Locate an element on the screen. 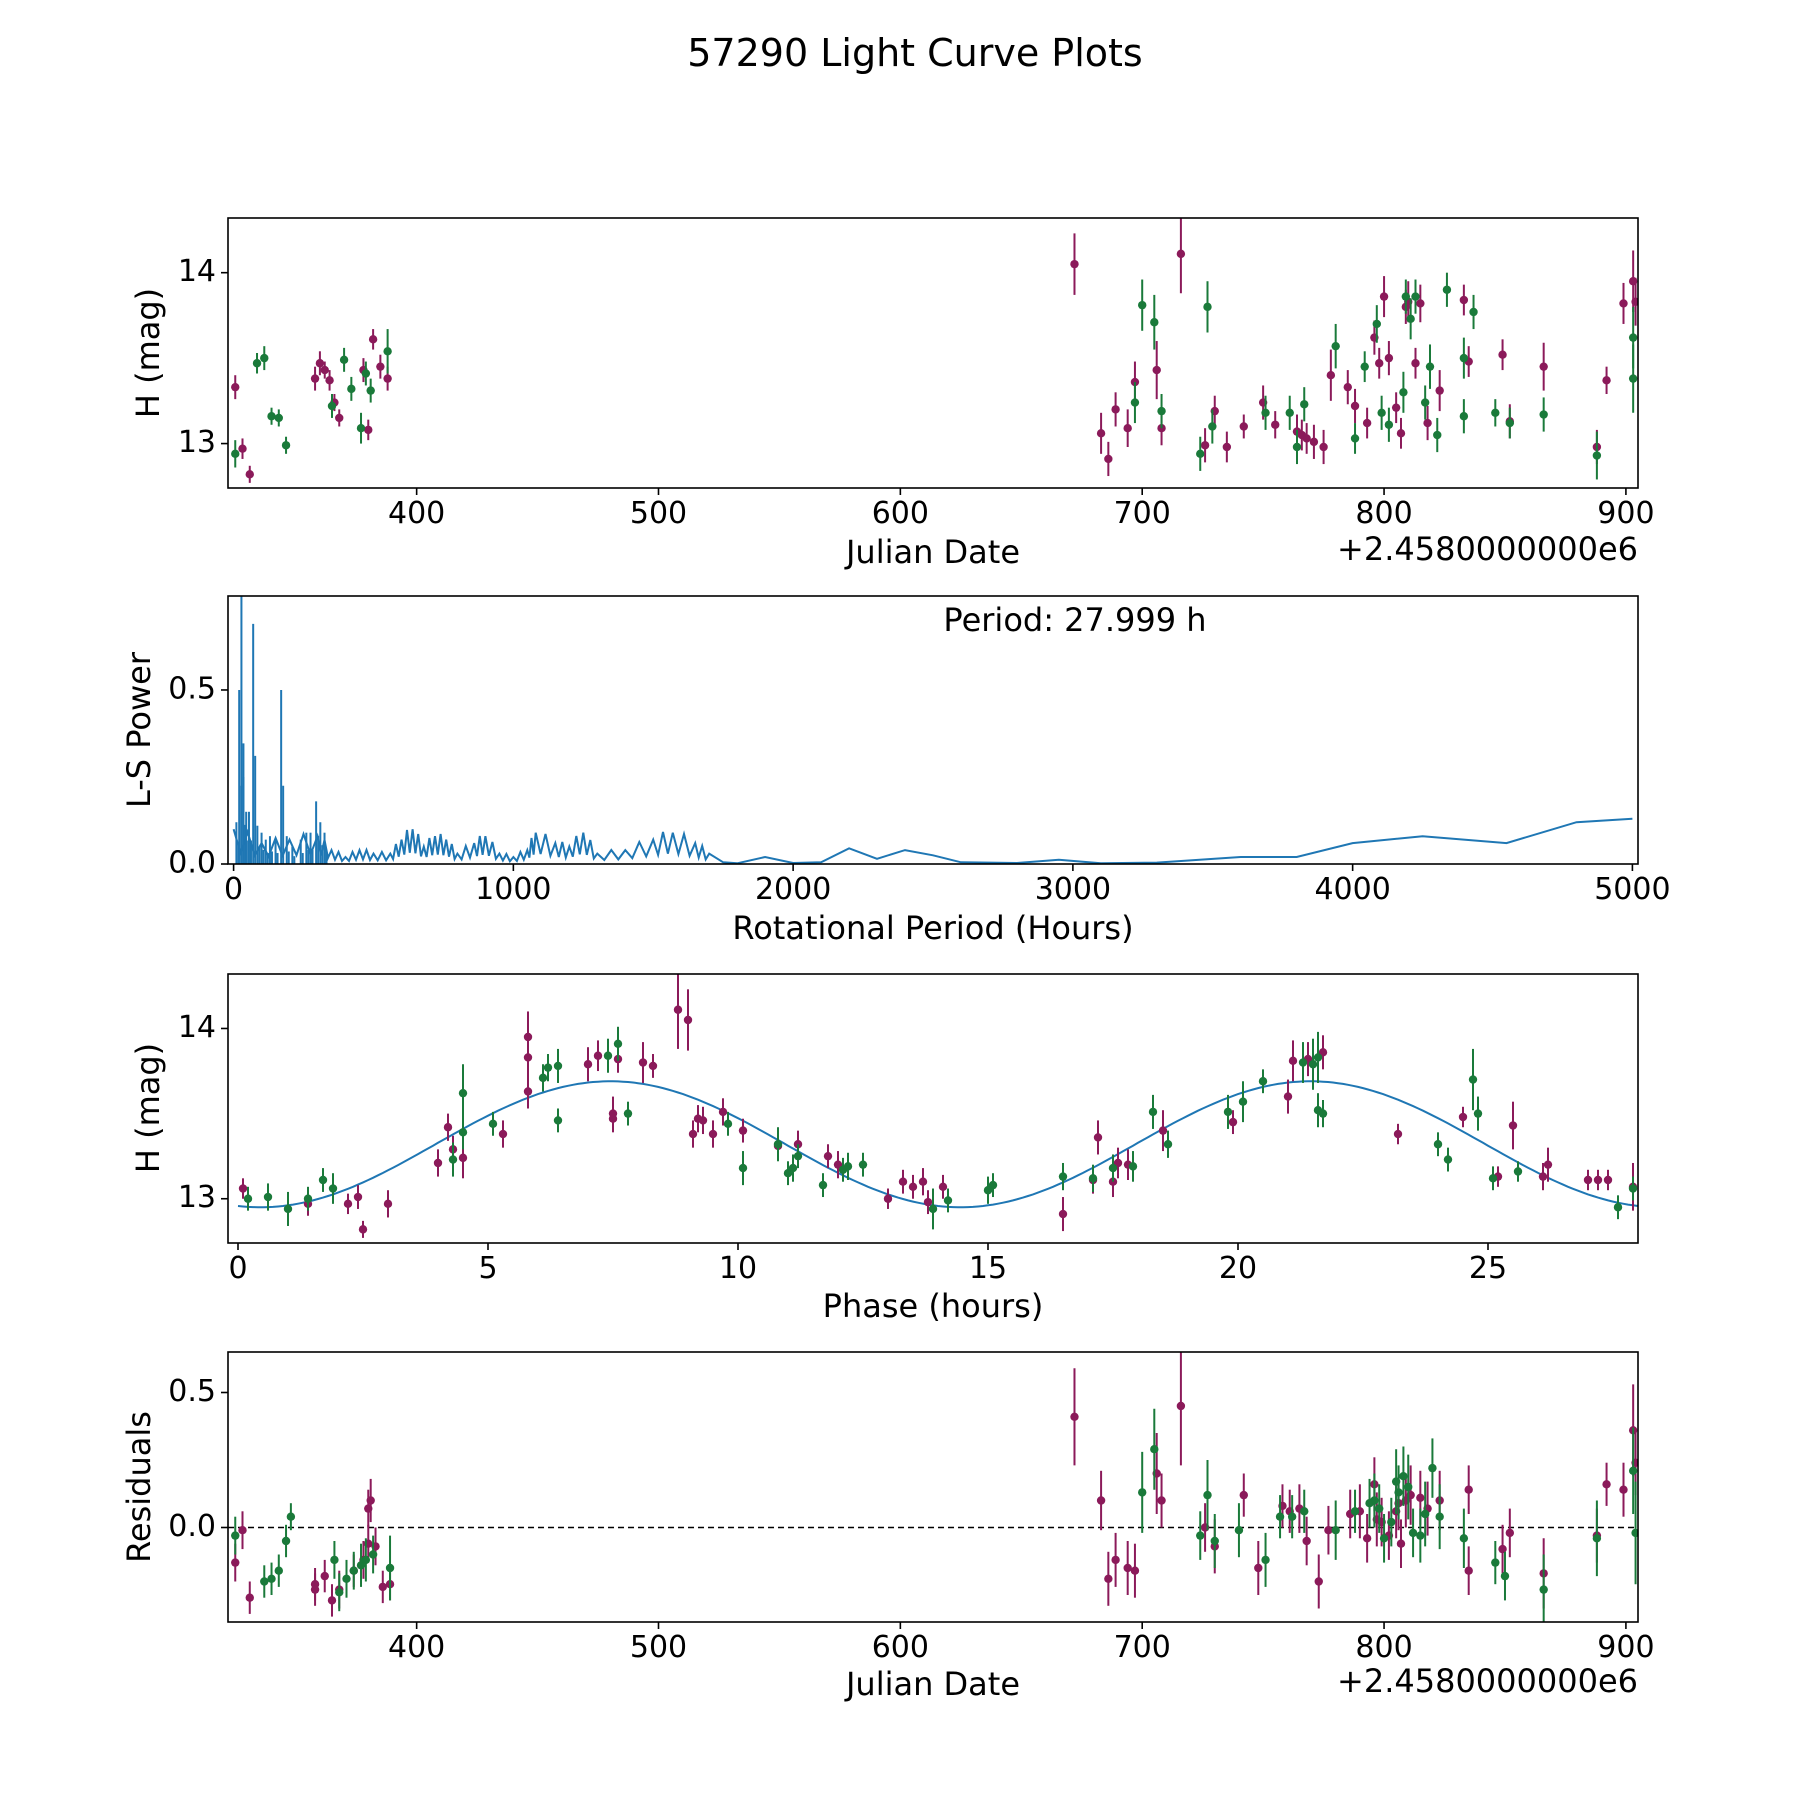 The width and height of the screenshot is (1800, 1800). residuals-plot-area is located at coordinates (933, 1487).